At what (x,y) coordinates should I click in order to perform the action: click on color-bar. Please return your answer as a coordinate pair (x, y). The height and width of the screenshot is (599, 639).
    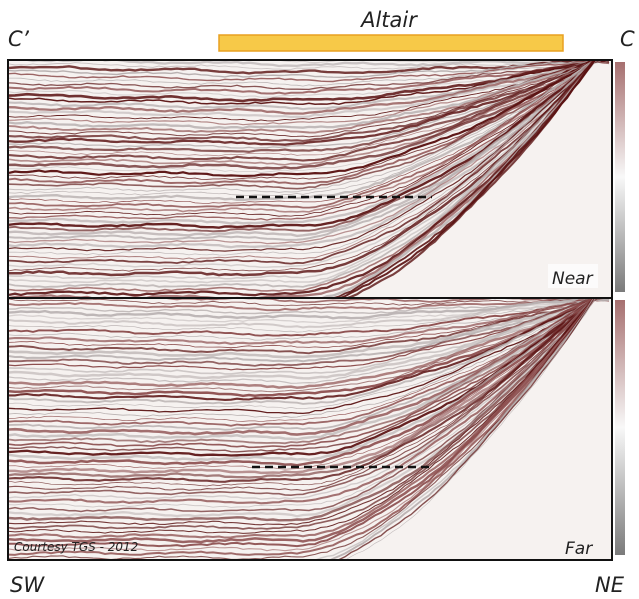
    Looking at the image, I should click on (620, 427).